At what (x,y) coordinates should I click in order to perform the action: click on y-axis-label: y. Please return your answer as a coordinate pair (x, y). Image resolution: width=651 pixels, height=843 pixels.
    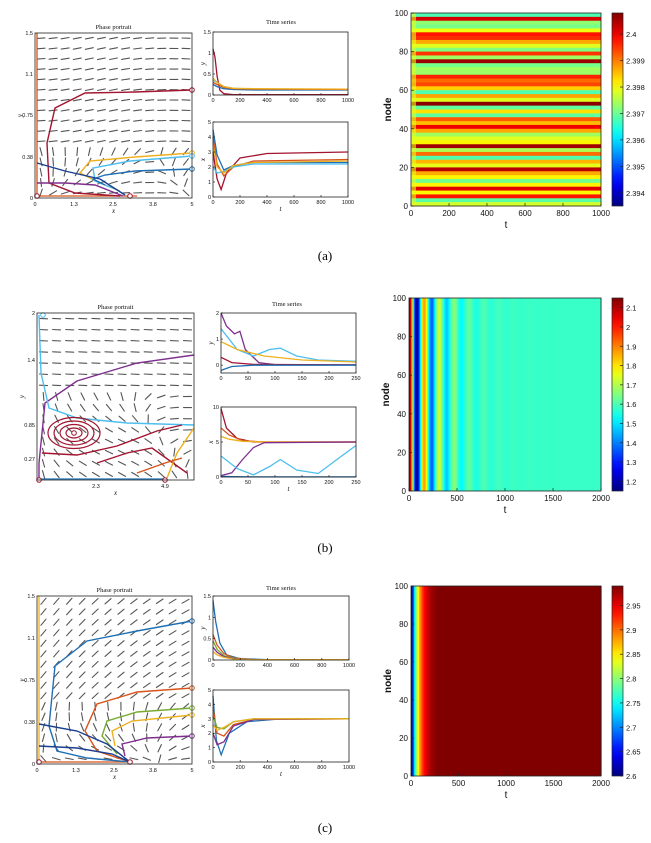
    Looking at the image, I should click on (203, 63).